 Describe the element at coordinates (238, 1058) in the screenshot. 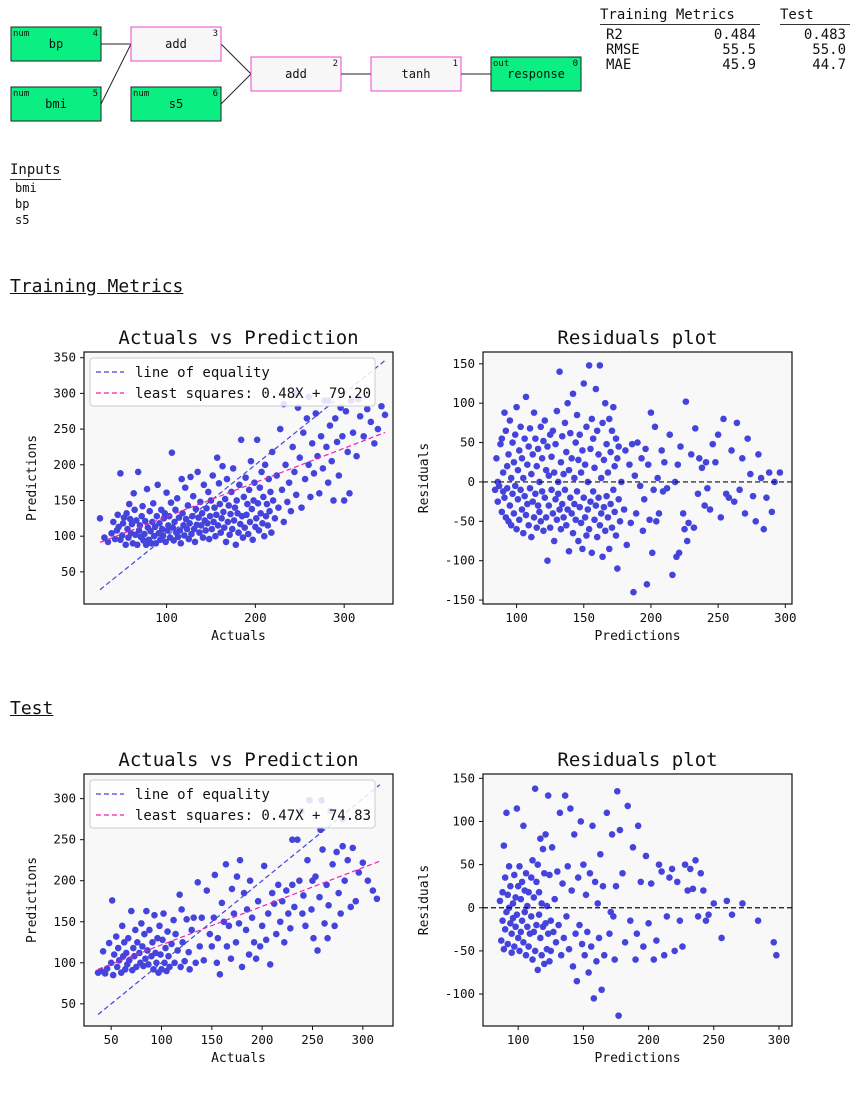

I see `x-axis-label: Actuals` at that location.